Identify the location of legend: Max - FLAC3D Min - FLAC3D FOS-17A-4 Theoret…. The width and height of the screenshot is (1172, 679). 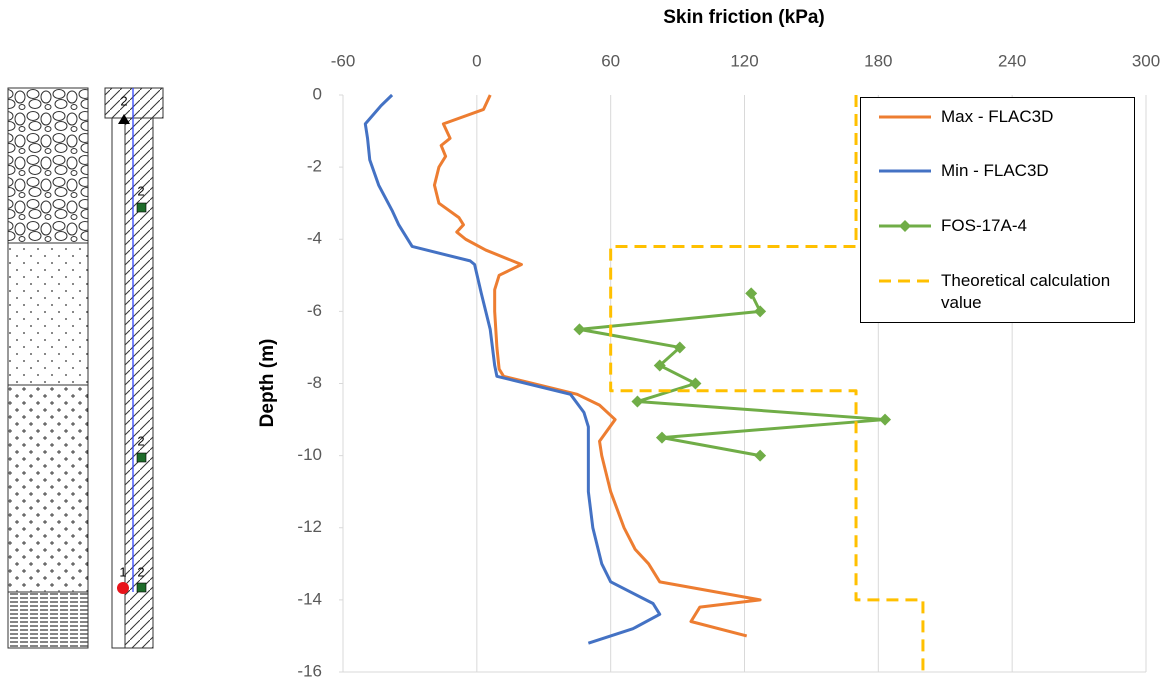
(997, 210).